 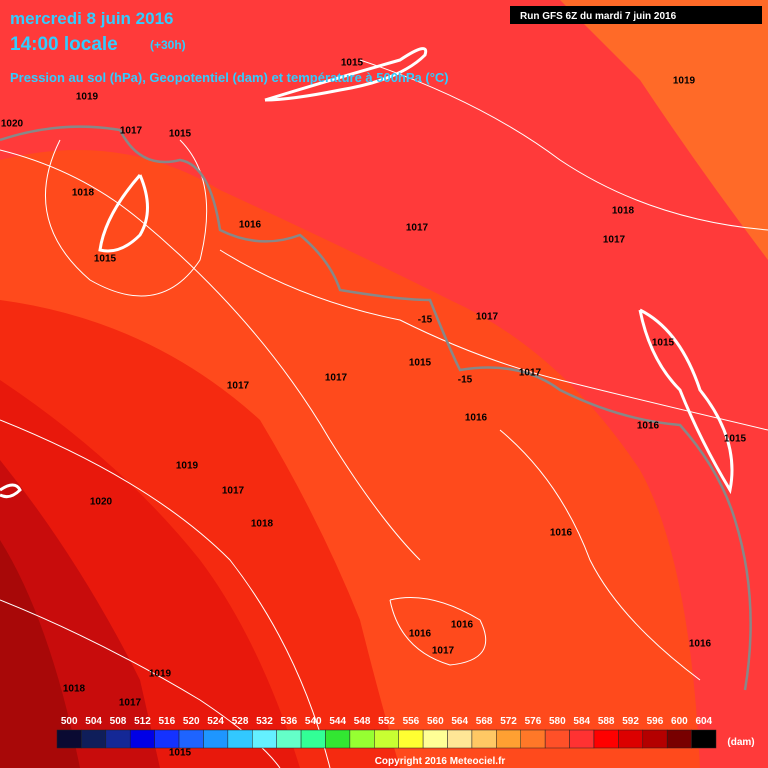 I want to click on scale-label: 508, so click(x=118, y=721).